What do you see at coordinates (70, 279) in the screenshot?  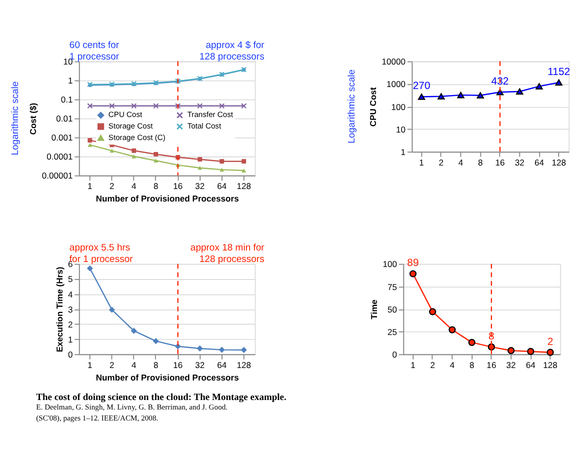 I see `y-tick-label: 5` at bounding box center [70, 279].